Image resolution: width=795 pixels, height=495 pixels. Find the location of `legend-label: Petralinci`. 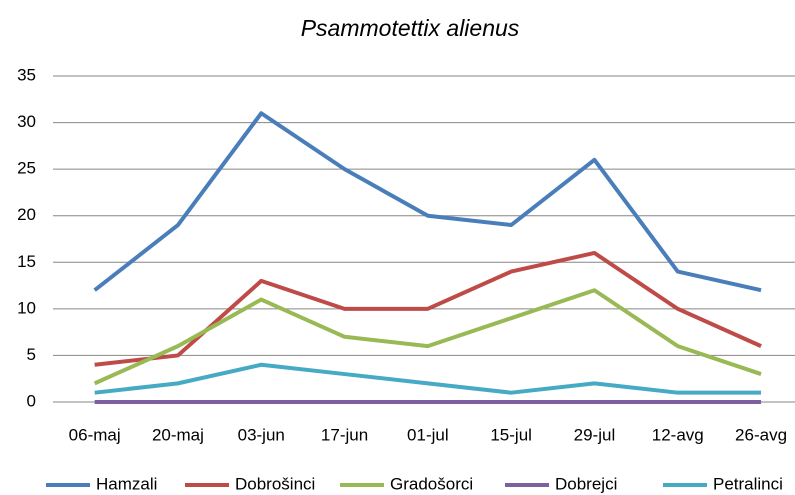

legend-label: Petralinci is located at coordinates (748, 483).